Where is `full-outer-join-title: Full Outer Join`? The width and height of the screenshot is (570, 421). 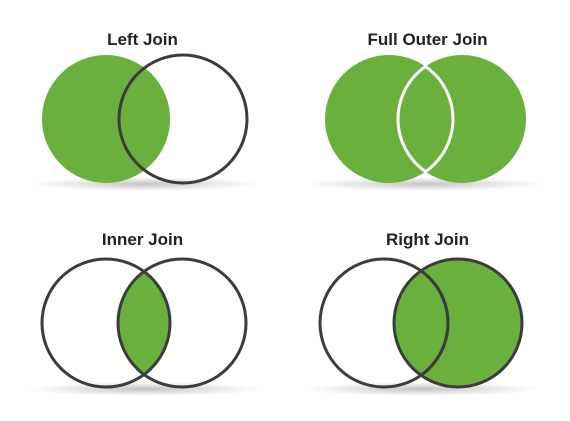 full-outer-join-title: Full Outer Join is located at coordinates (427, 39).